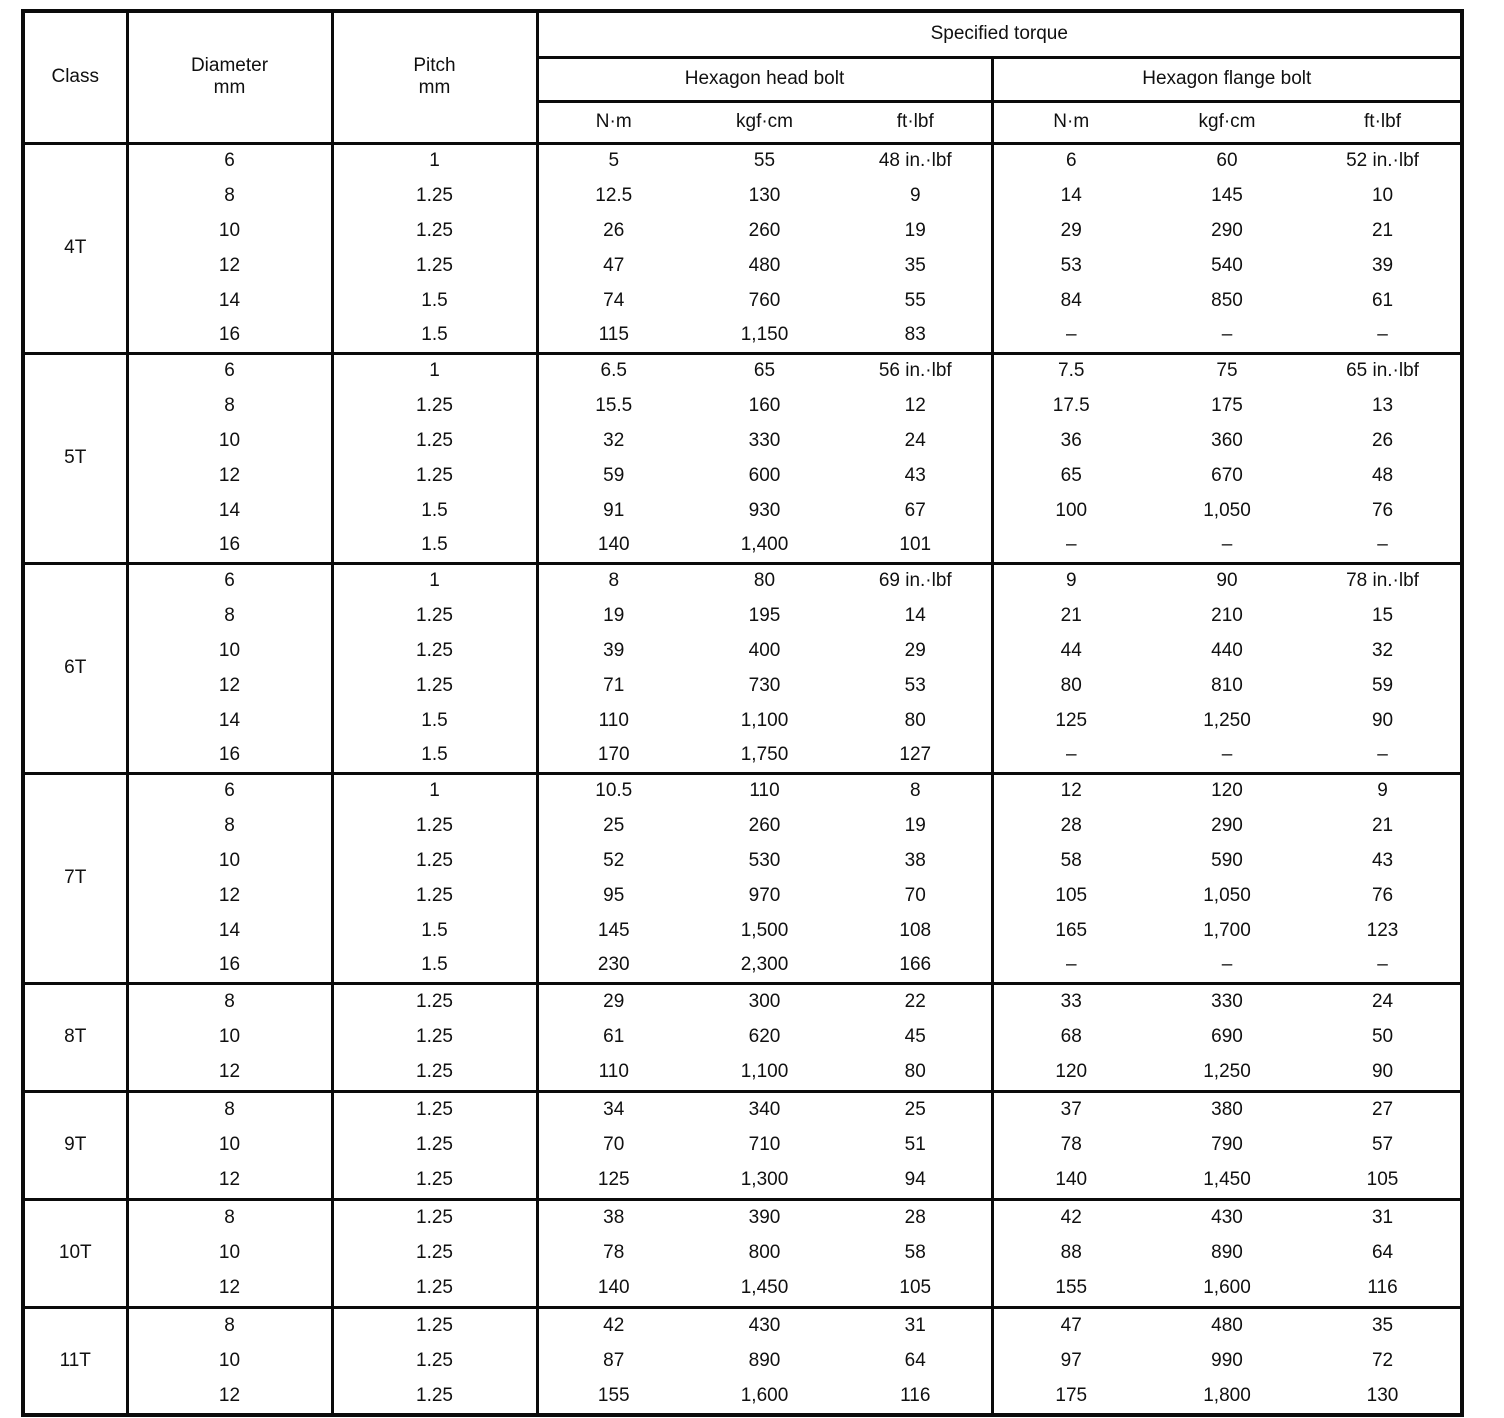 This screenshot has height=1418, width=1504. What do you see at coordinates (1070, 1216) in the screenshot?
I see `flange-bolt-torque-cell: 42` at bounding box center [1070, 1216].